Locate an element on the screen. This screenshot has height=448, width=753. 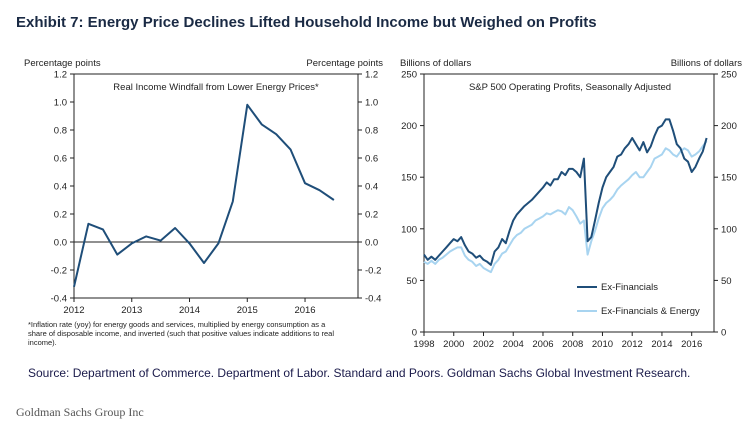
y-tick-label-left: 1.0 is located at coordinates (60, 103).